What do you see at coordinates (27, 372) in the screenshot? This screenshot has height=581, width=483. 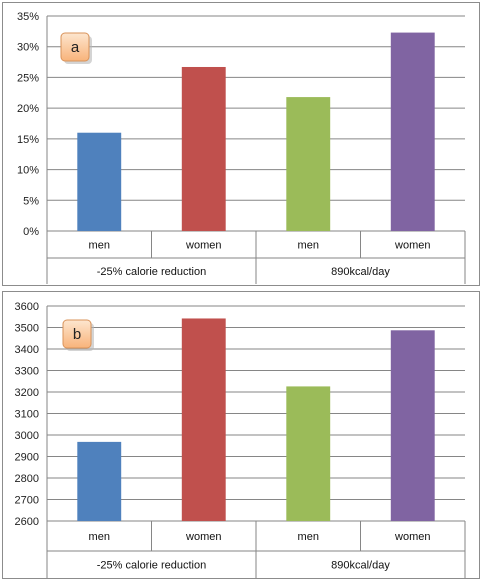 I see `y-tick-label: 3300` at bounding box center [27, 372].